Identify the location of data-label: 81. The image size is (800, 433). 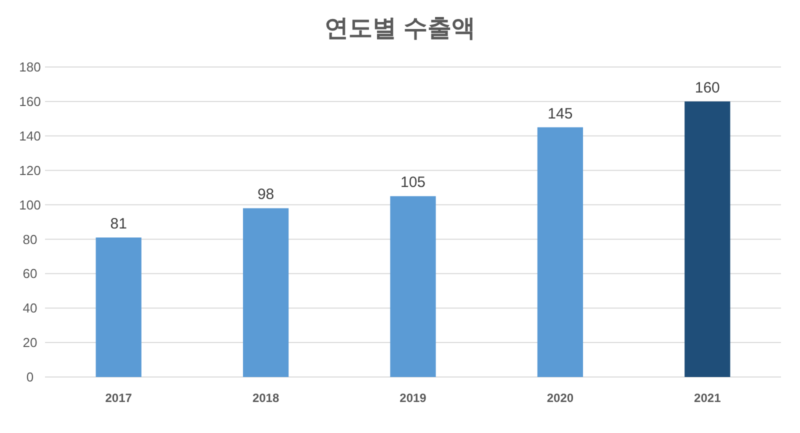
(118, 224).